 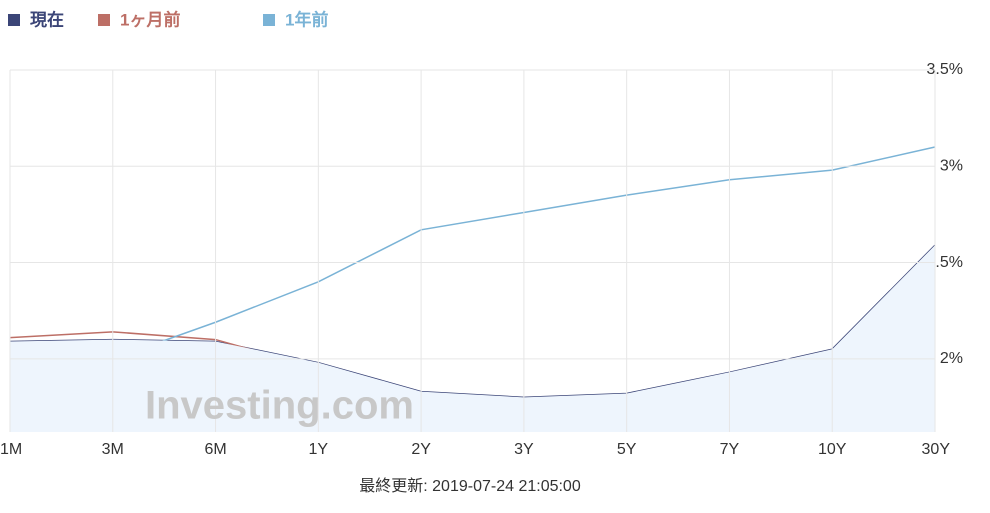 What do you see at coordinates (319, 449) in the screenshot?
I see `x-tick-label: 1Y` at bounding box center [319, 449].